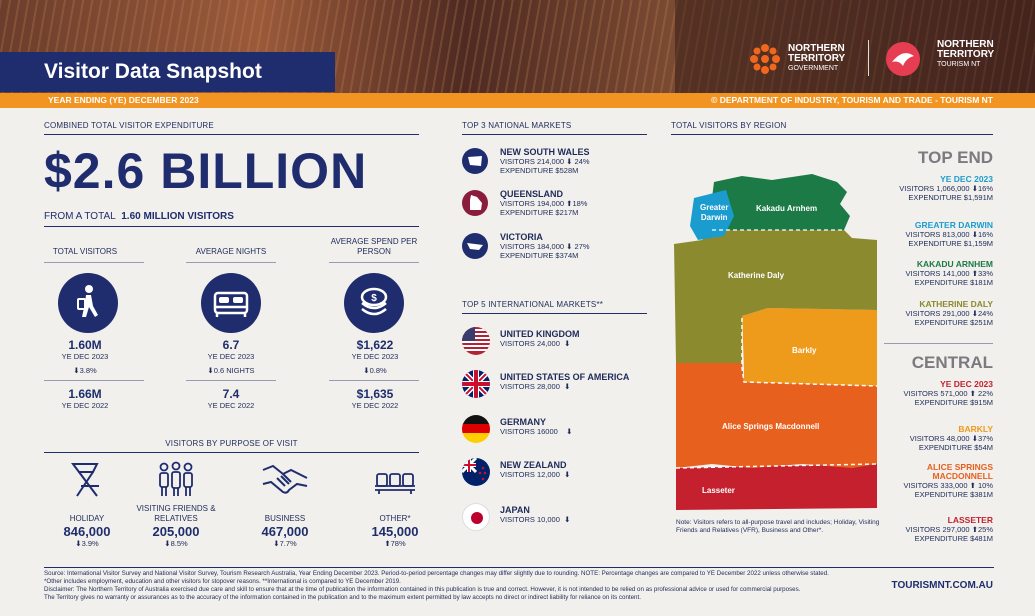 This screenshot has height=616, width=1035. What do you see at coordinates (176, 513) in the screenshot?
I see `purpose-label: VISITING FRIENDS & RELATIVES` at bounding box center [176, 513].